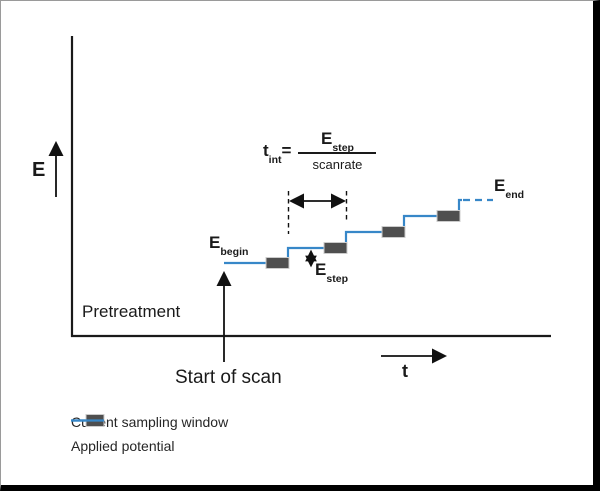 The height and width of the screenshot is (491, 600). Describe the element at coordinates (123, 446) in the screenshot. I see `legend-item-label: Applied potential` at that location.